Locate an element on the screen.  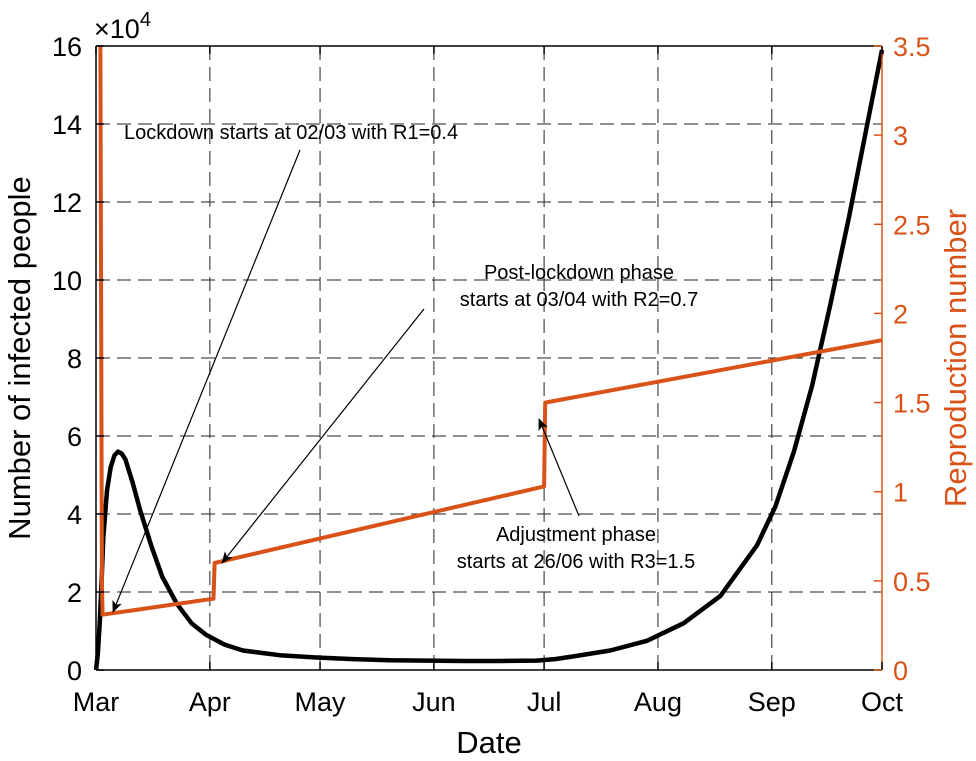
annotation-text: Post-lockdown phase is located at coordinates (579, 273).